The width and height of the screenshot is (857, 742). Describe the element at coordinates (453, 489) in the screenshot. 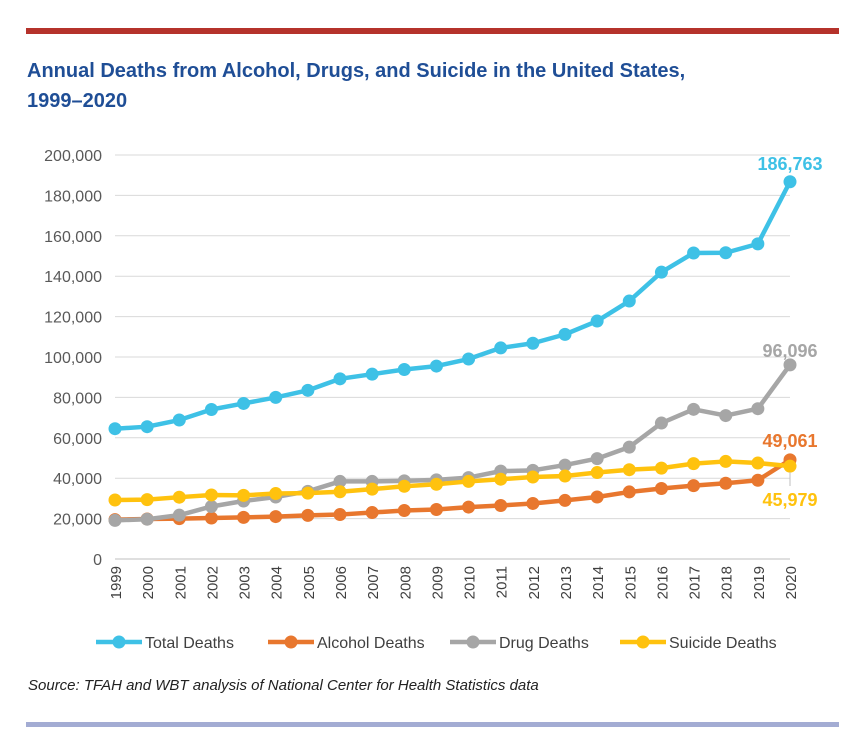

I see `series-line` at that location.